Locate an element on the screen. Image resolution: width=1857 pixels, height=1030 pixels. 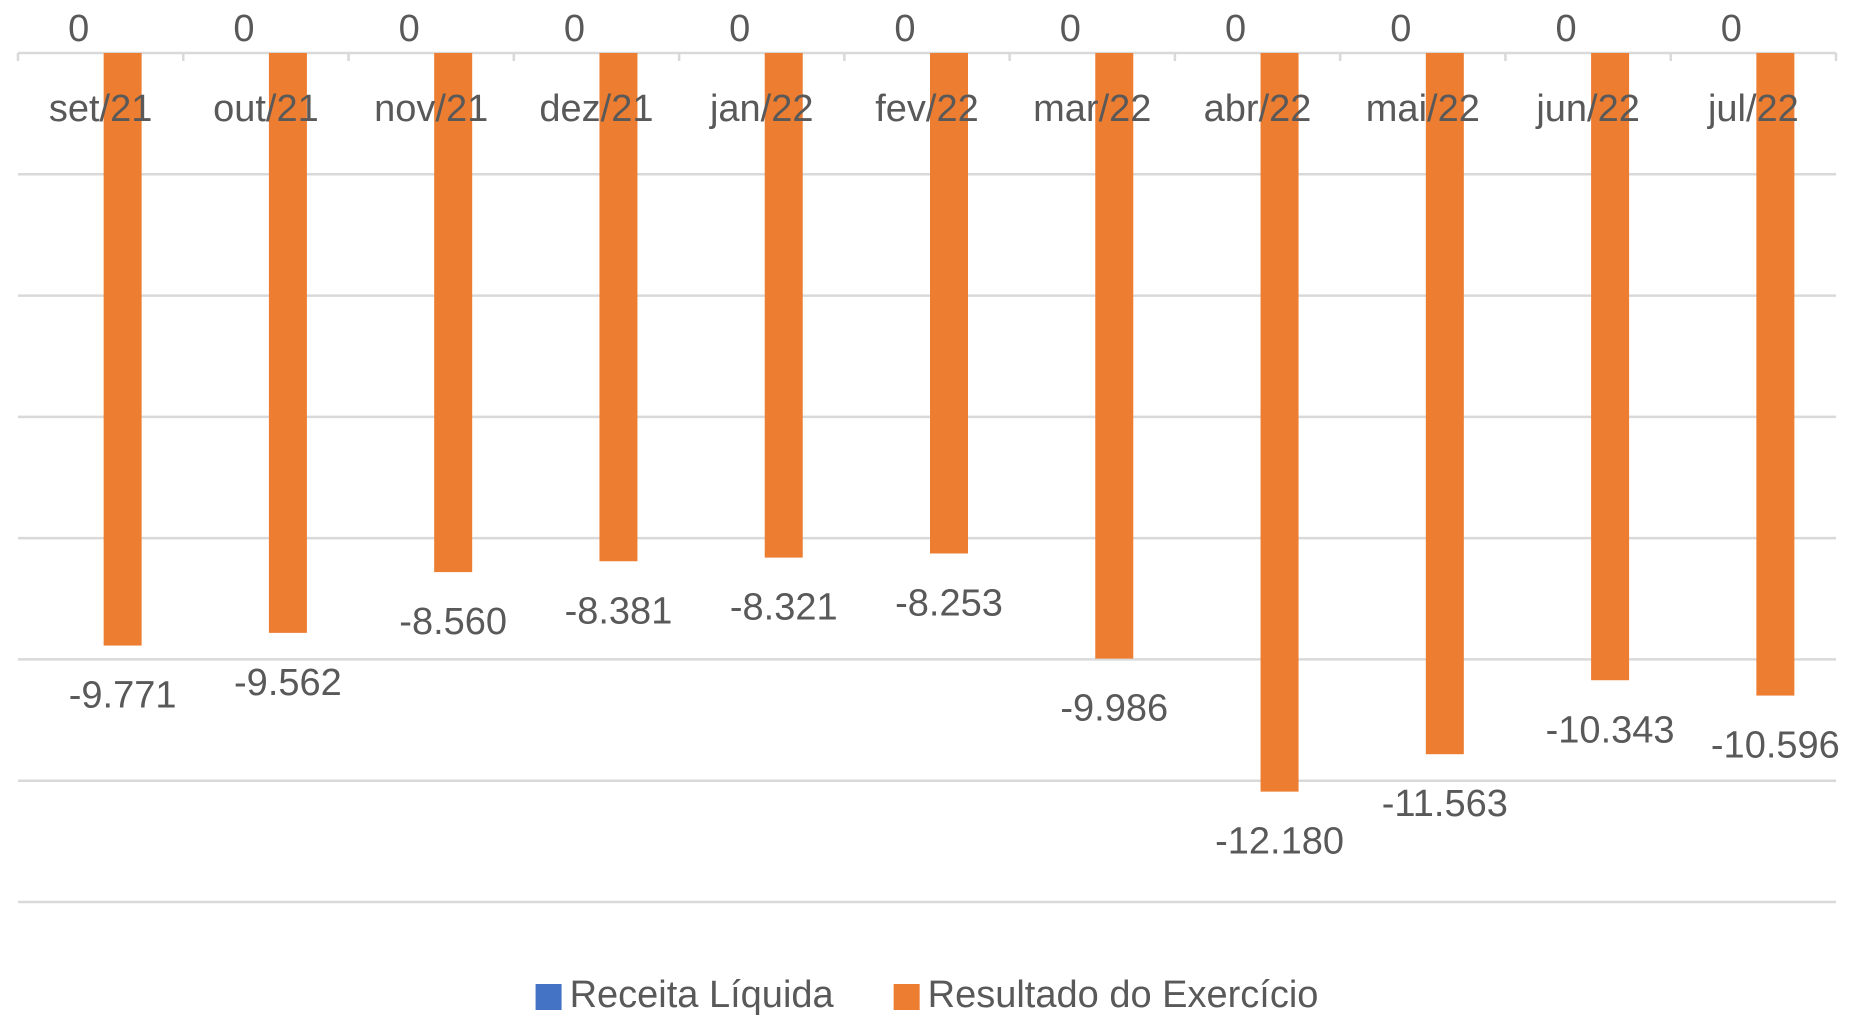
x-tick-label: fev/22 is located at coordinates (927, 109).